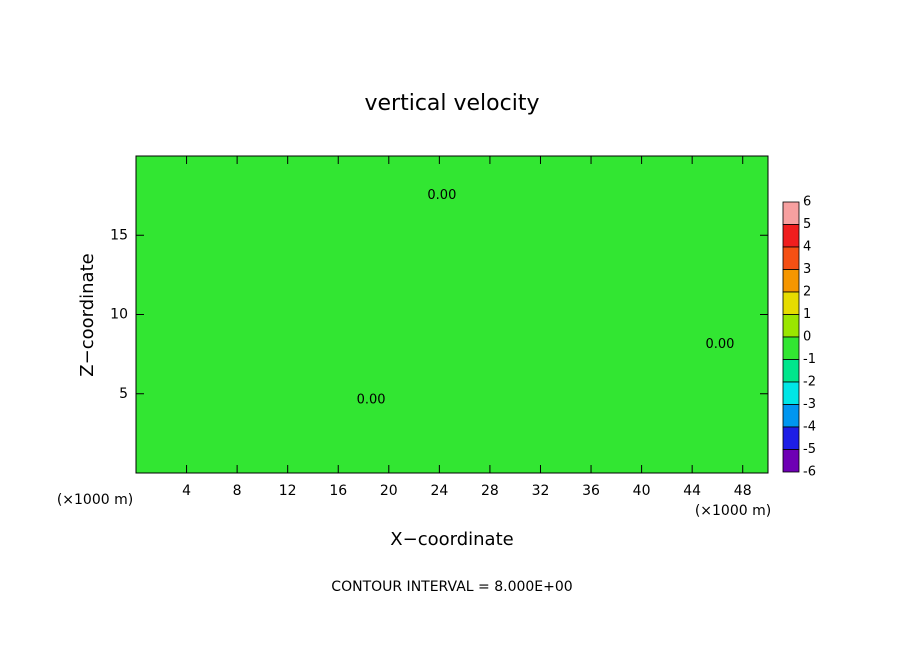  What do you see at coordinates (389, 491) in the screenshot?
I see `x-tick-label: 20` at bounding box center [389, 491].